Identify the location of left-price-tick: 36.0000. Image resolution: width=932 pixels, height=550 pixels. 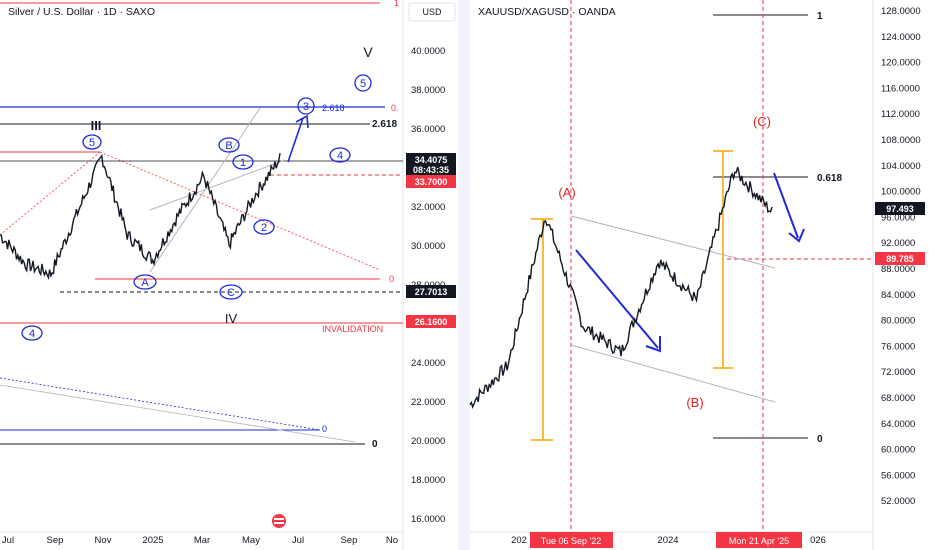
(428, 129).